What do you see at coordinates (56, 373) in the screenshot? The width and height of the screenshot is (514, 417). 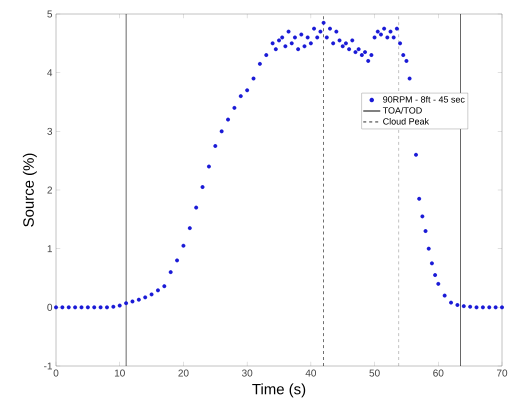 I see `x-tick-label: 0` at bounding box center [56, 373].